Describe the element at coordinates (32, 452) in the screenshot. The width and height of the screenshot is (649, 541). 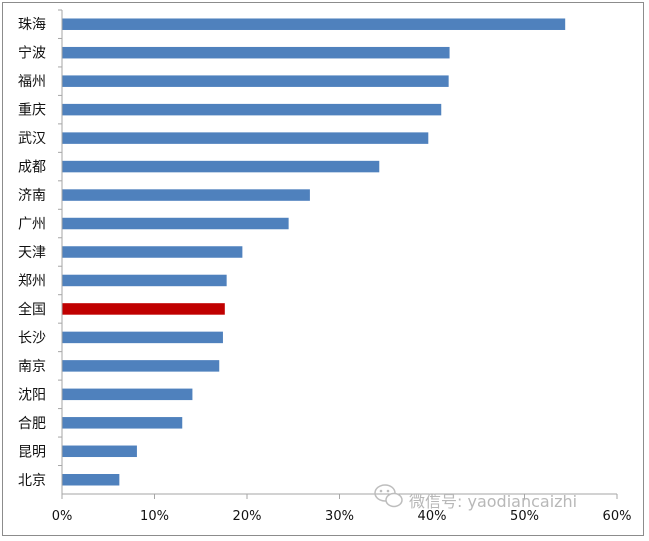
I see `category-label: 昆明` at that location.